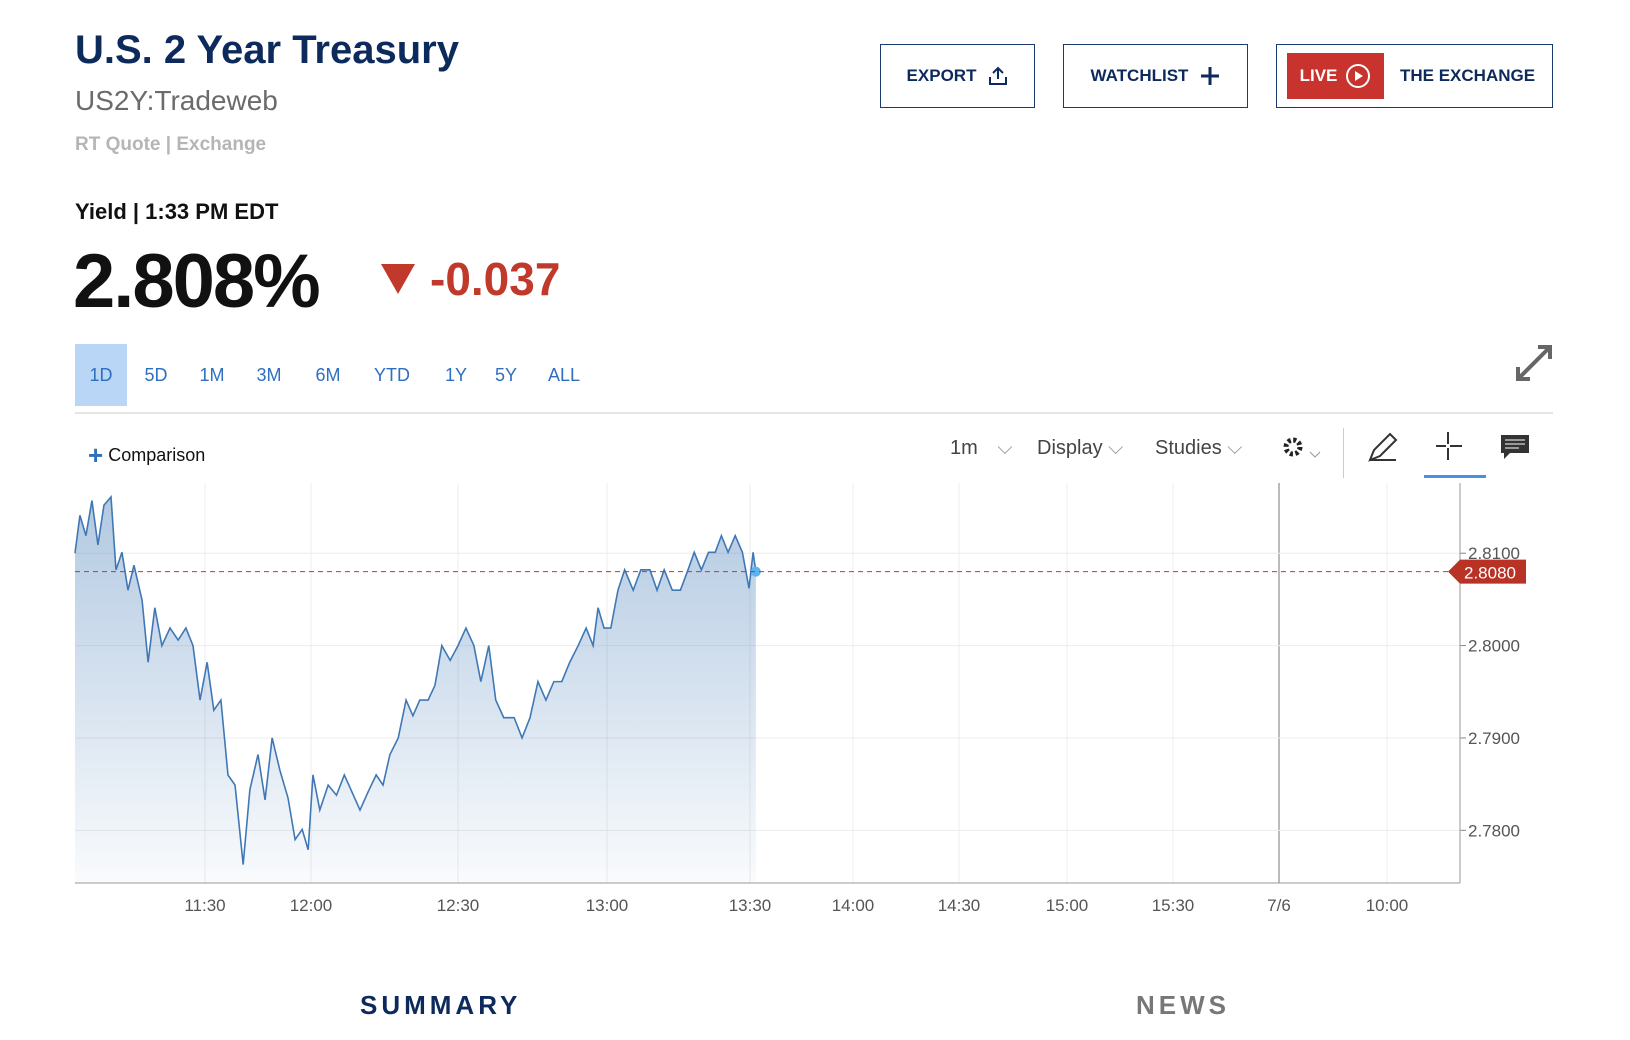 Image resolution: width=1630 pixels, height=1040 pixels. I want to click on y-tick-label: 2.8100, so click(1494, 553).